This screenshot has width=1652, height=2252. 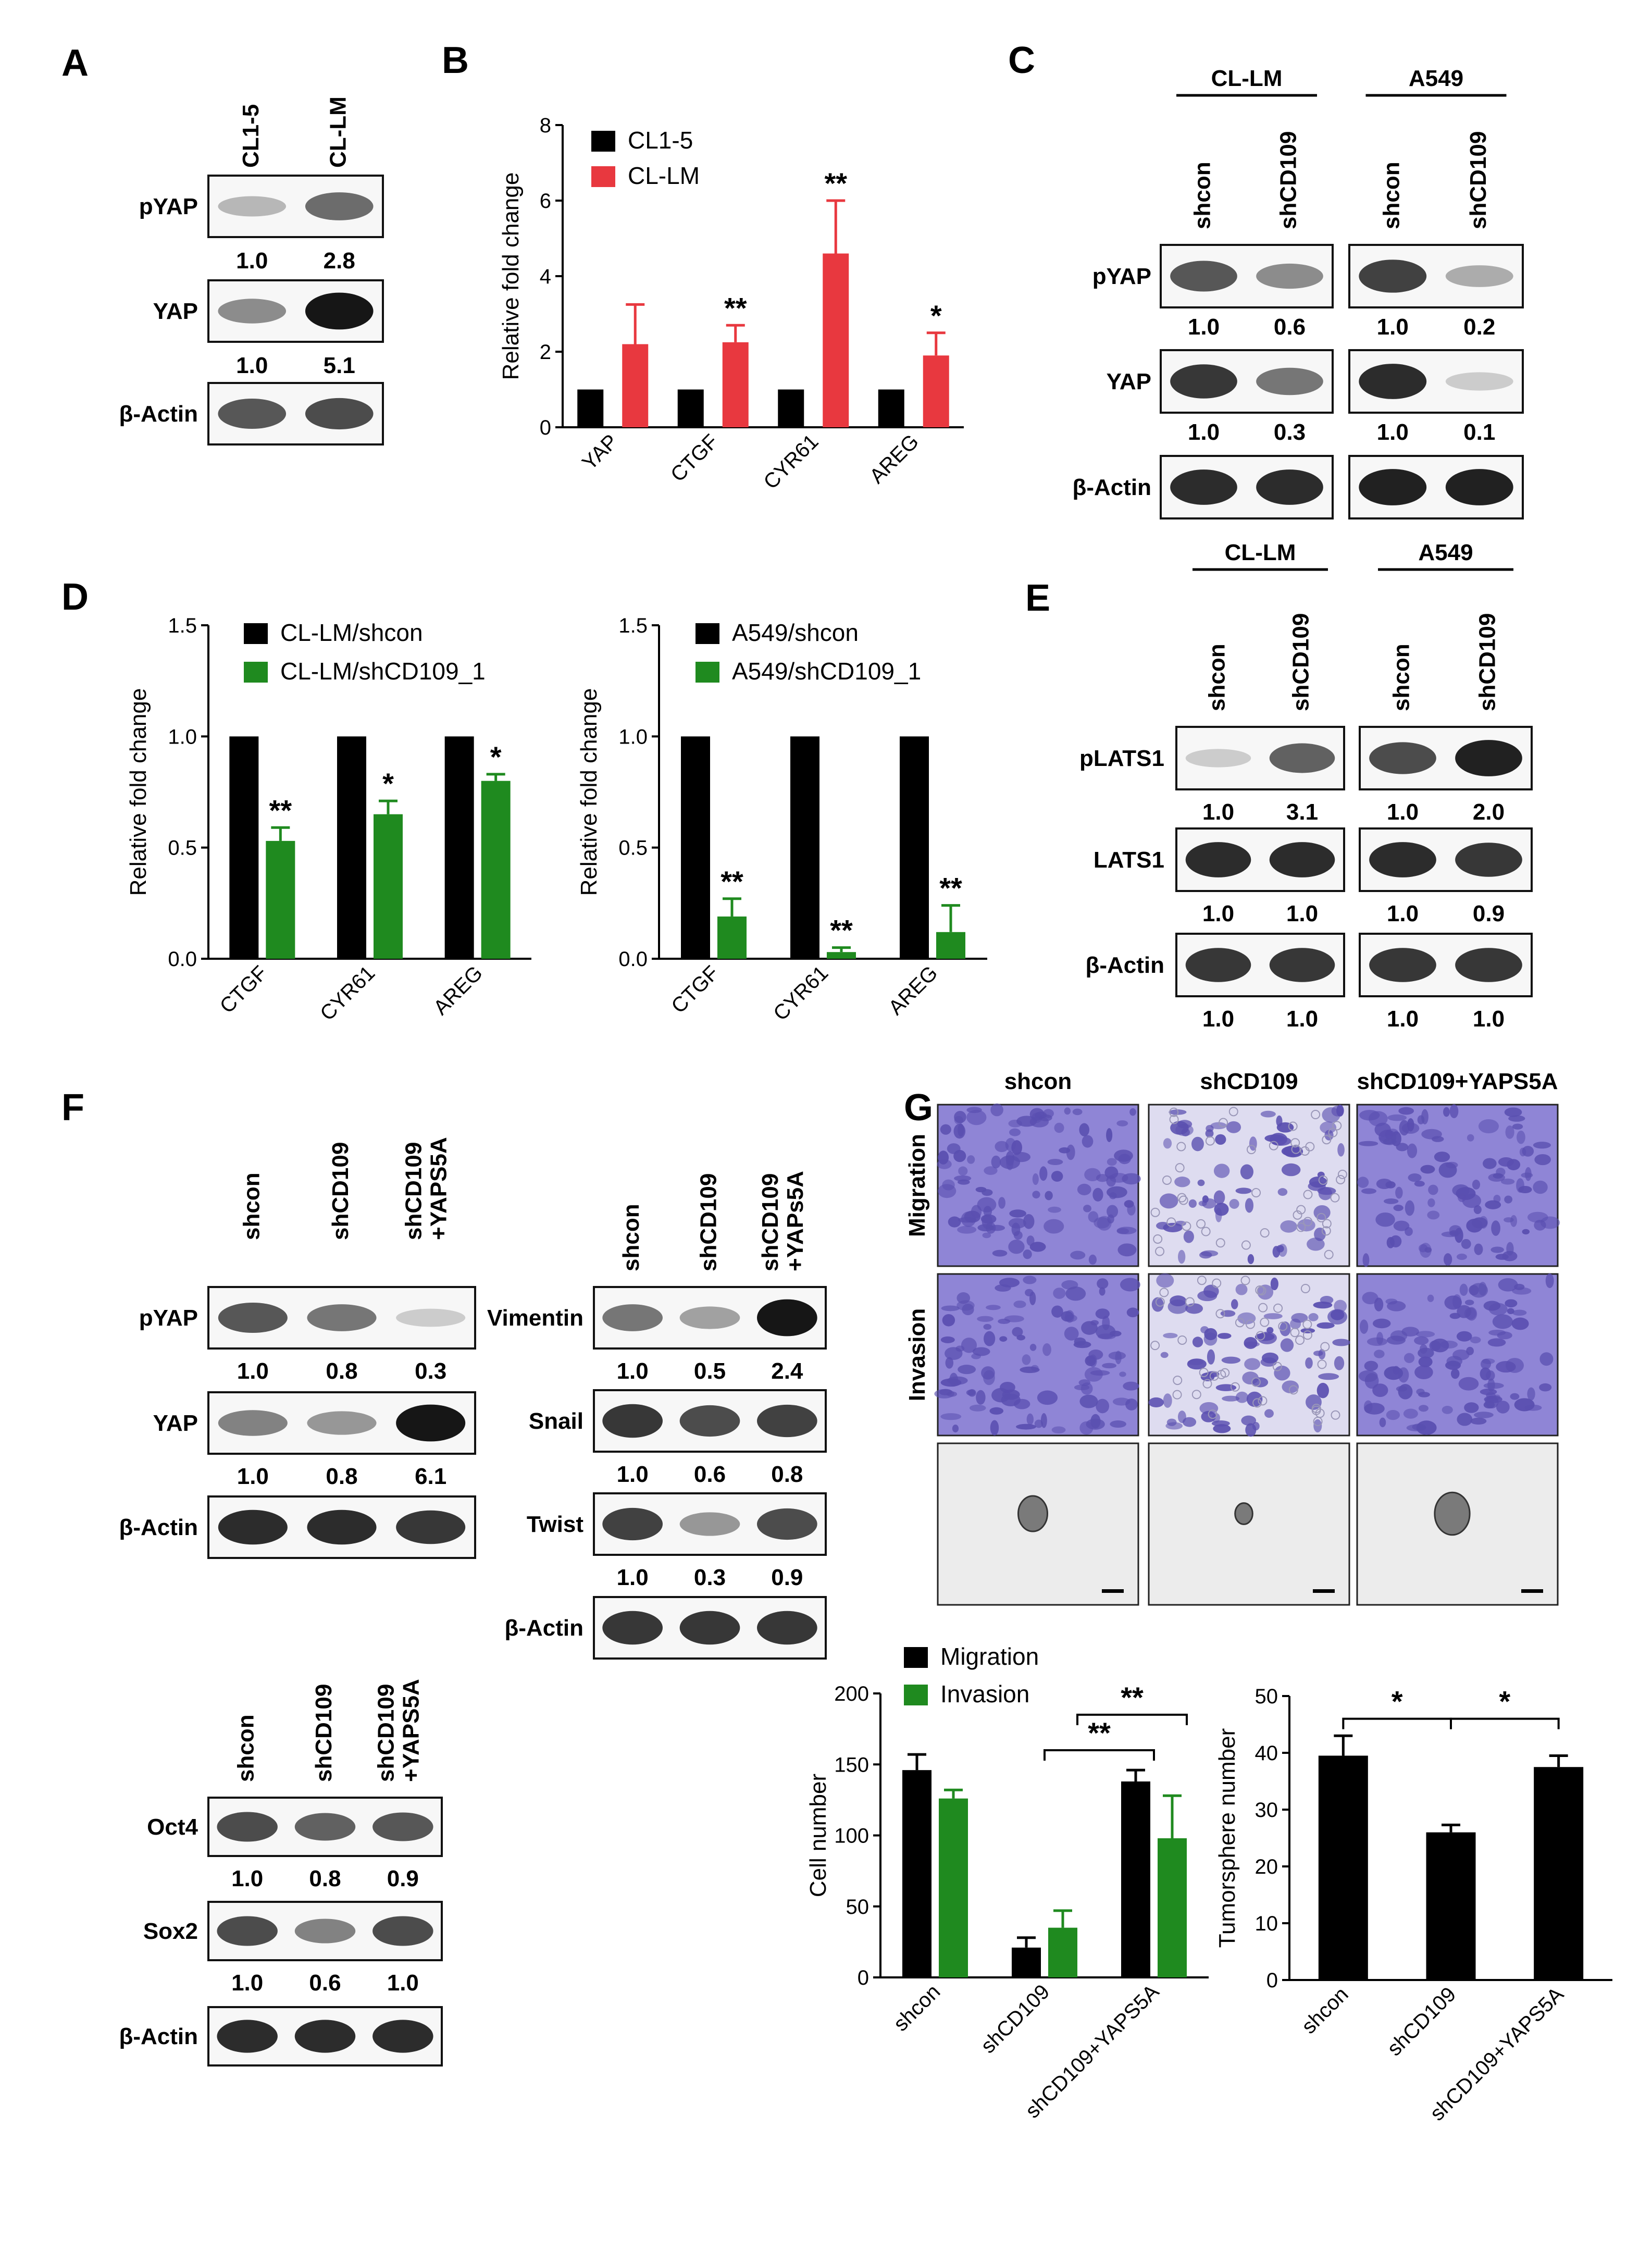 I want to click on panel-letter-c: C, so click(x=1021, y=61).